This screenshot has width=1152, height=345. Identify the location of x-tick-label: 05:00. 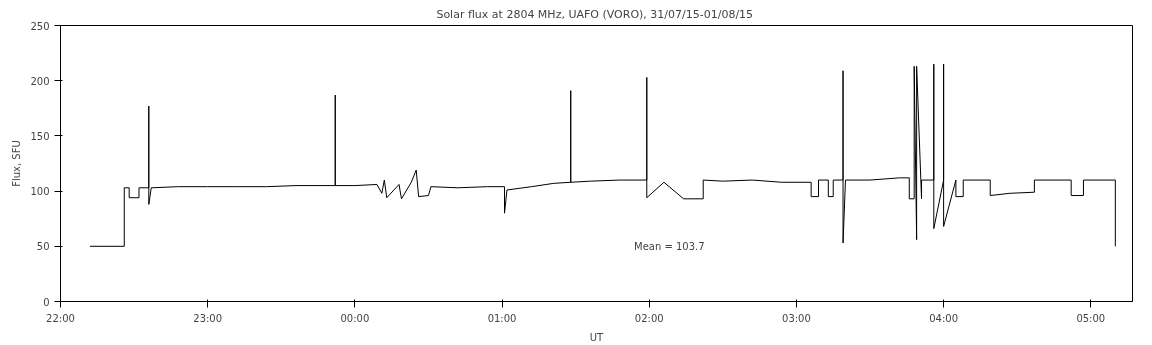
(1091, 318).